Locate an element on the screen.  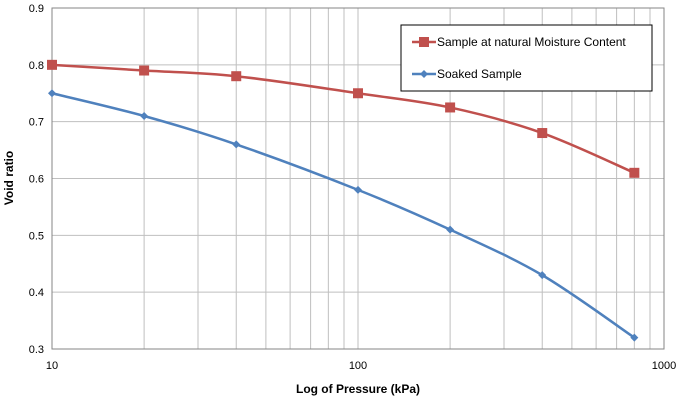
legend-item: Sample at natural Moisture Content is located at coordinates (519, 42).